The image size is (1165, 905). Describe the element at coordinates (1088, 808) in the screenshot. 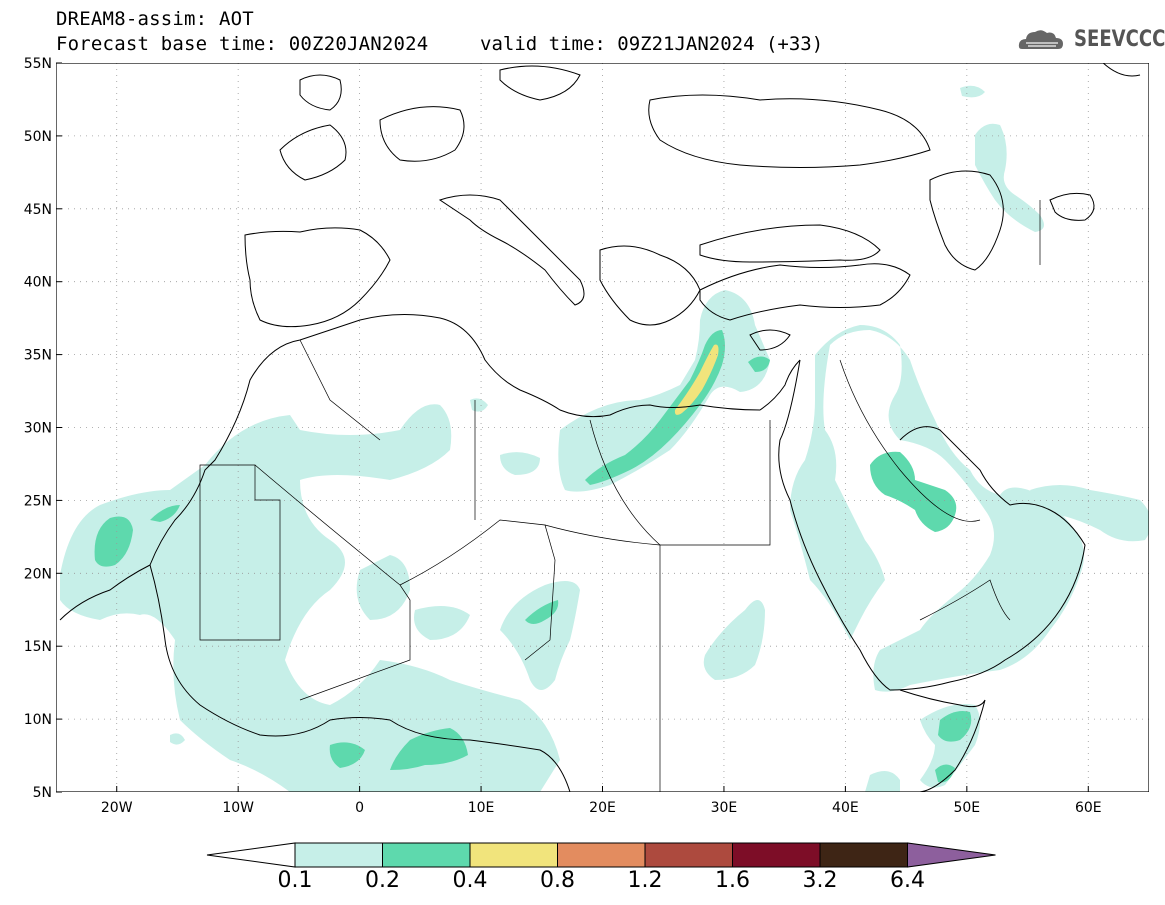

I see `lon-tick-label: 60E` at that location.